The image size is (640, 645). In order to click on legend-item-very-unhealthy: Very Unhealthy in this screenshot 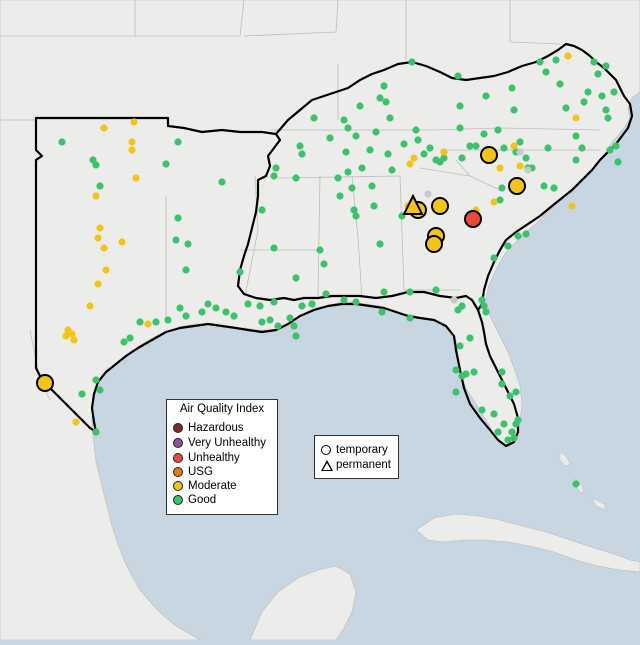, I will do `click(219, 443)`.